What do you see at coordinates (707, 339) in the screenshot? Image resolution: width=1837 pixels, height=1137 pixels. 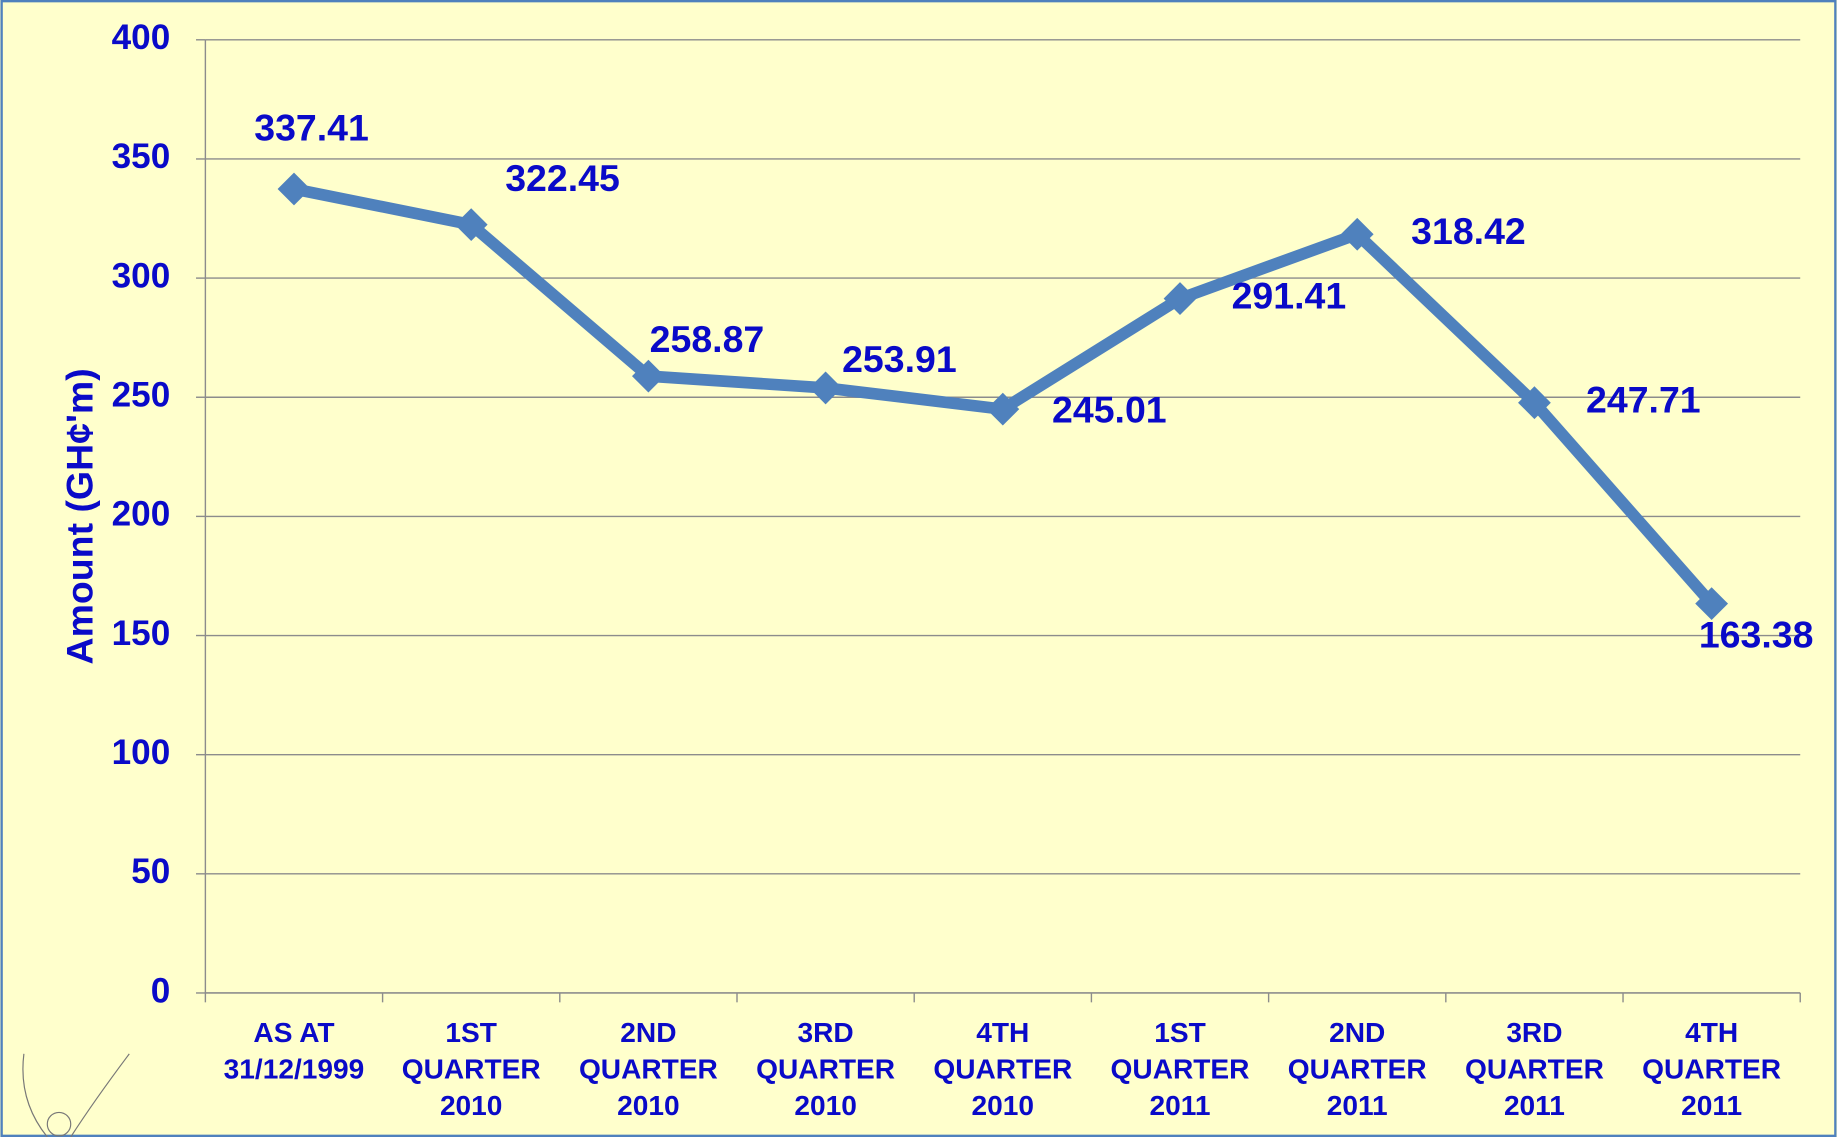 I see `data-label: 258.87` at bounding box center [707, 339].